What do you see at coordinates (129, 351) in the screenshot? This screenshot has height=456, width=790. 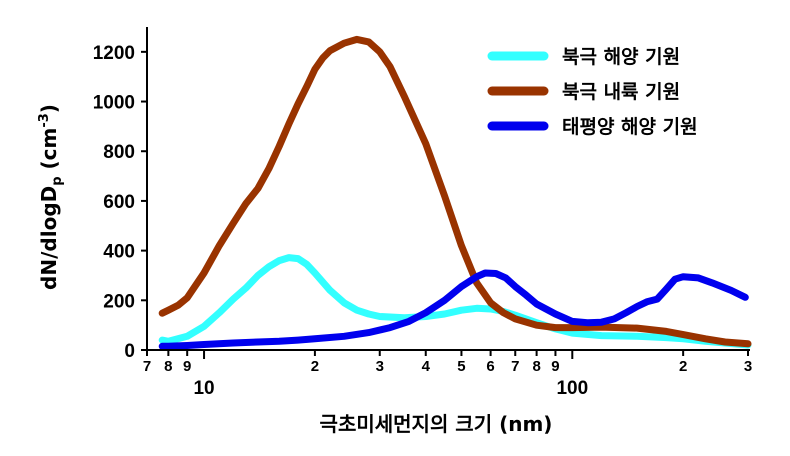 I see `y-tick-label-0: 0` at bounding box center [129, 351].